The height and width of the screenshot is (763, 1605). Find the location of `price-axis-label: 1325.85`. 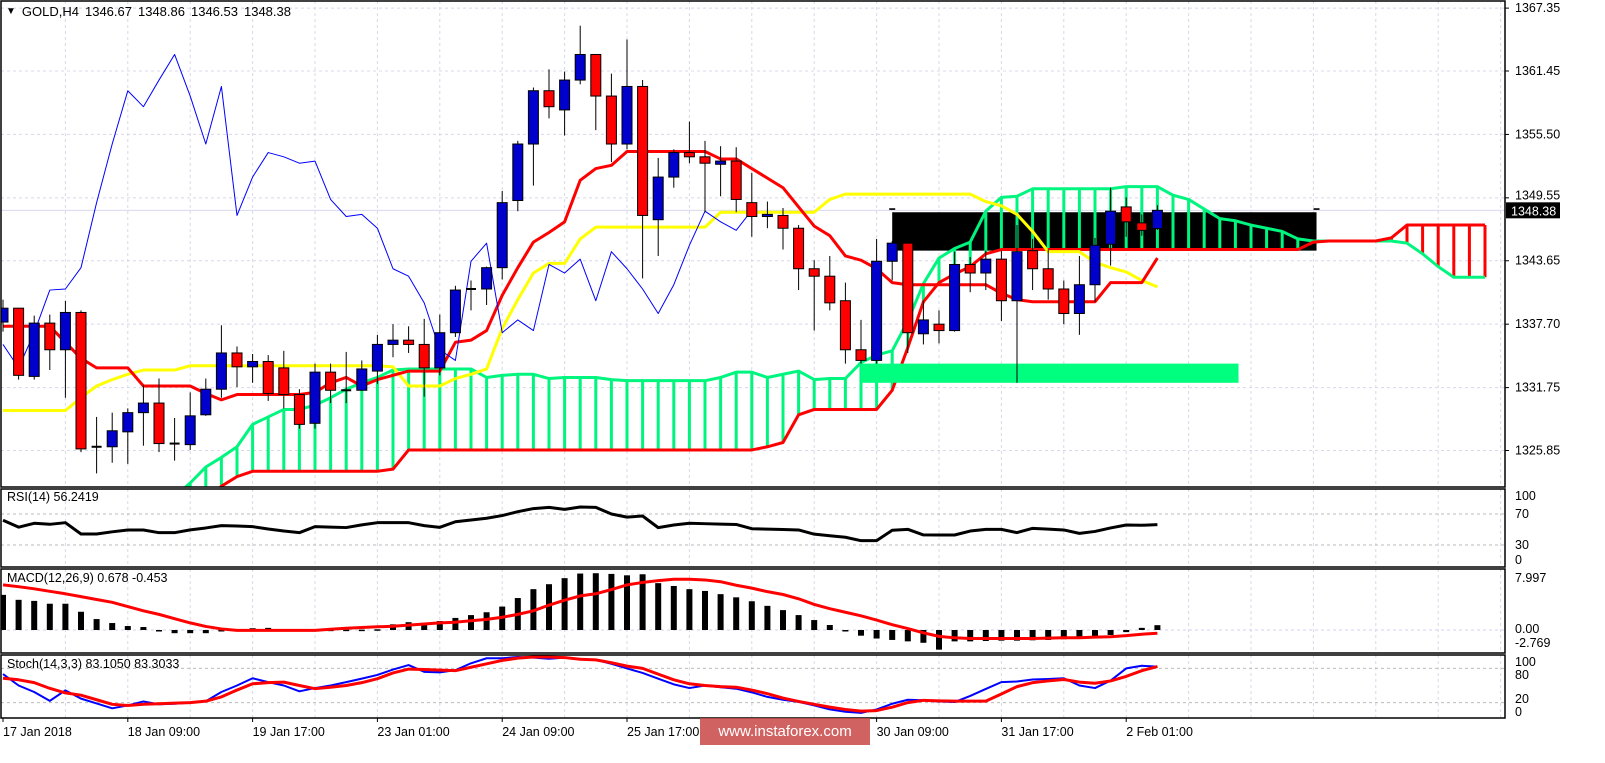

price-axis-label: 1325.85 is located at coordinates (1537, 450).